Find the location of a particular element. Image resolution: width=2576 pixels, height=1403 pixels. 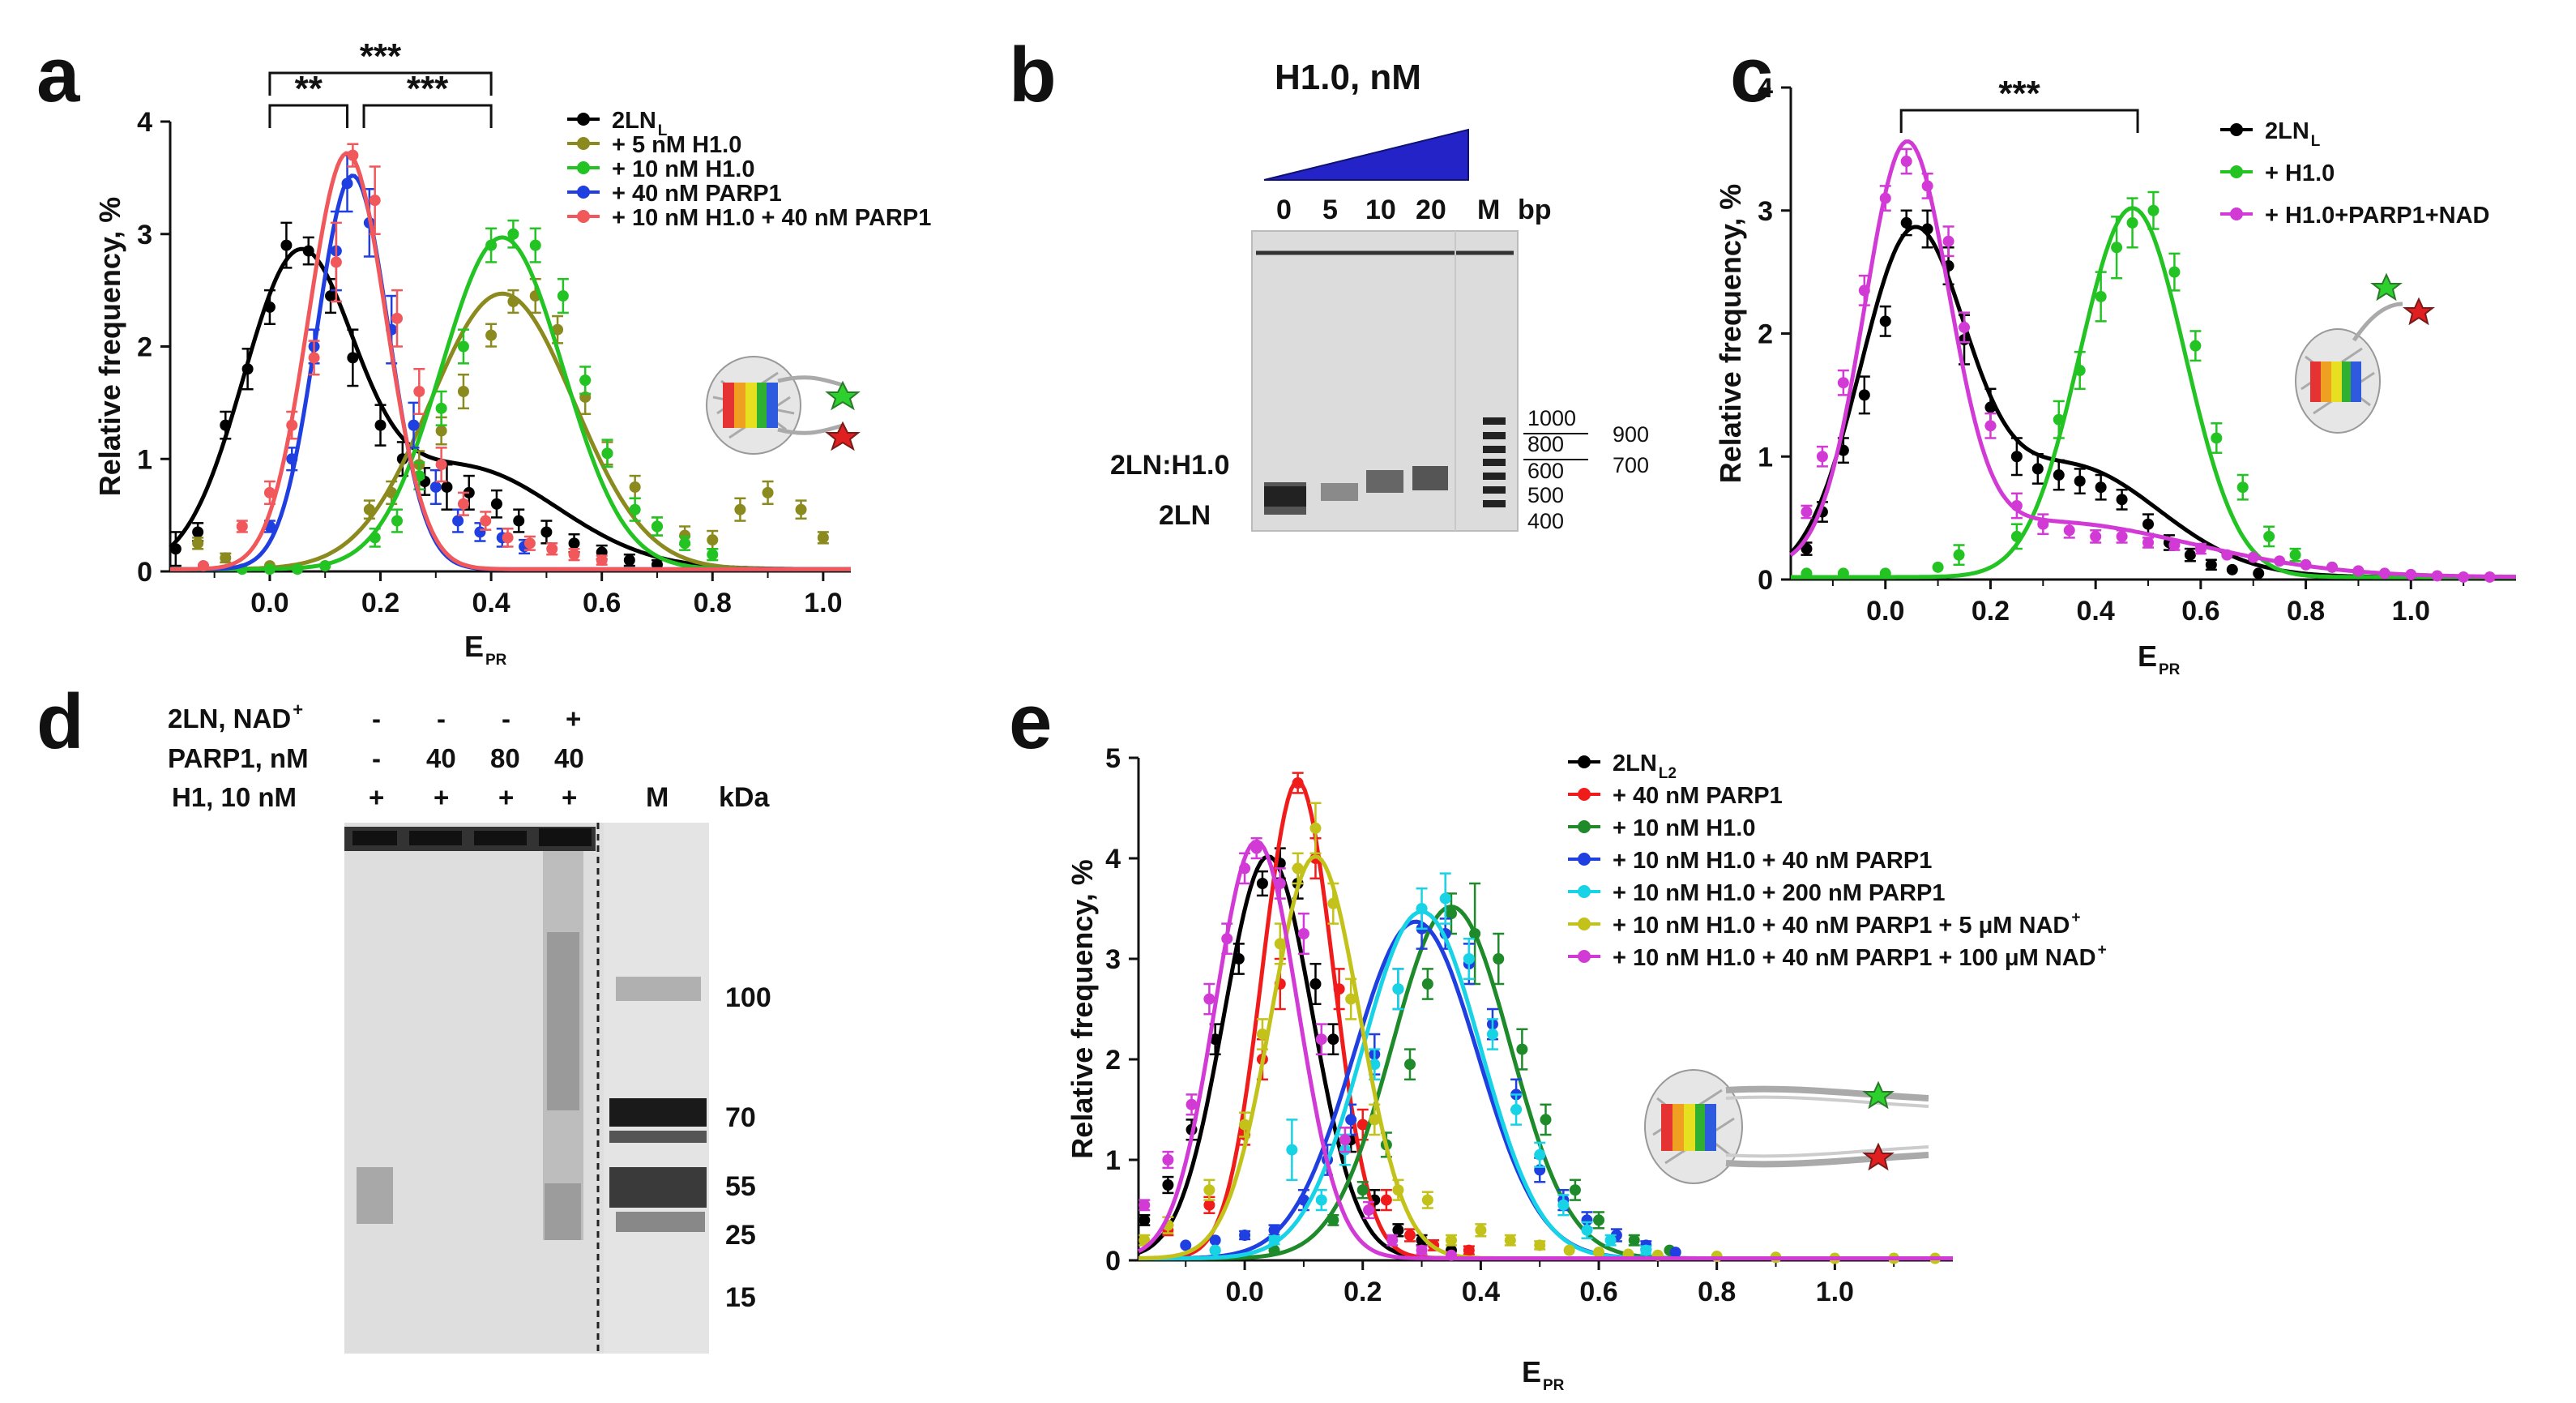

panel-label-a: a is located at coordinates (58, 75).